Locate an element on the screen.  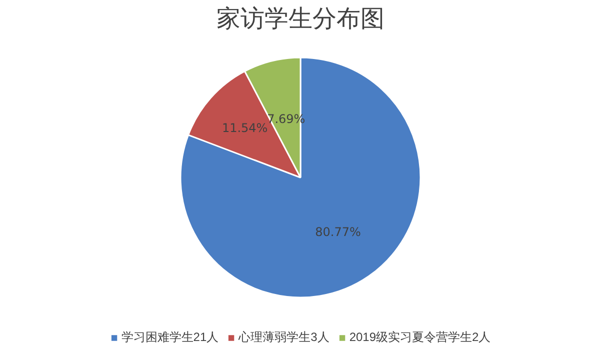
data-label: 11.54% is located at coordinates (245, 128).